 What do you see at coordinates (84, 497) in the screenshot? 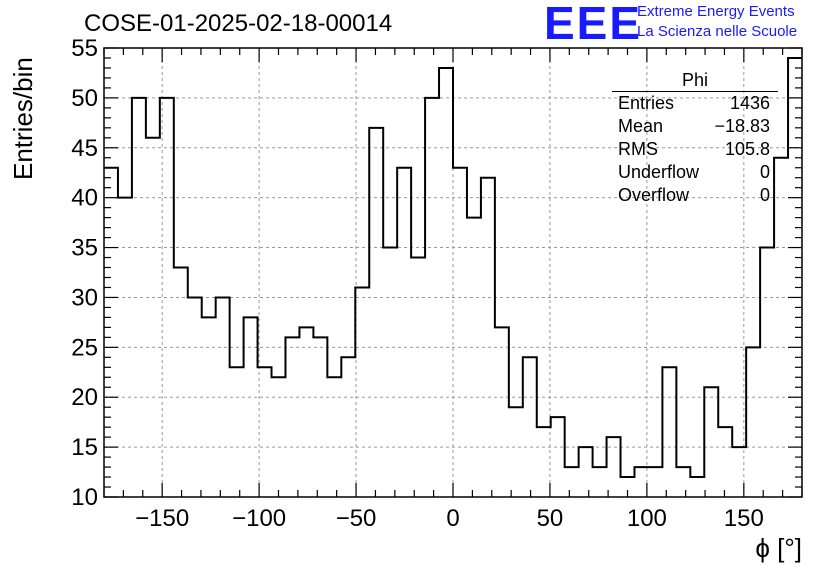
I see `y-tick-label: 10` at bounding box center [84, 497].